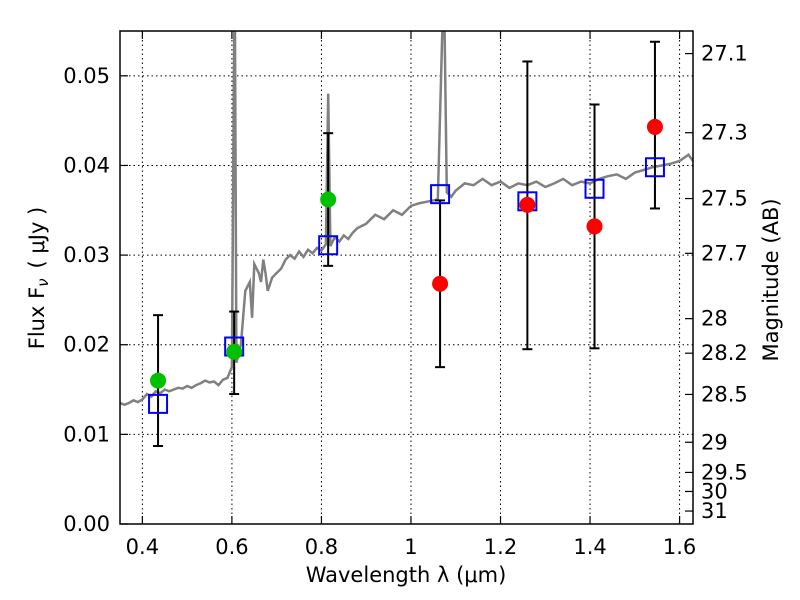 This screenshot has height=600, width=800. I want to click on detection-markers, so click(243, 290).